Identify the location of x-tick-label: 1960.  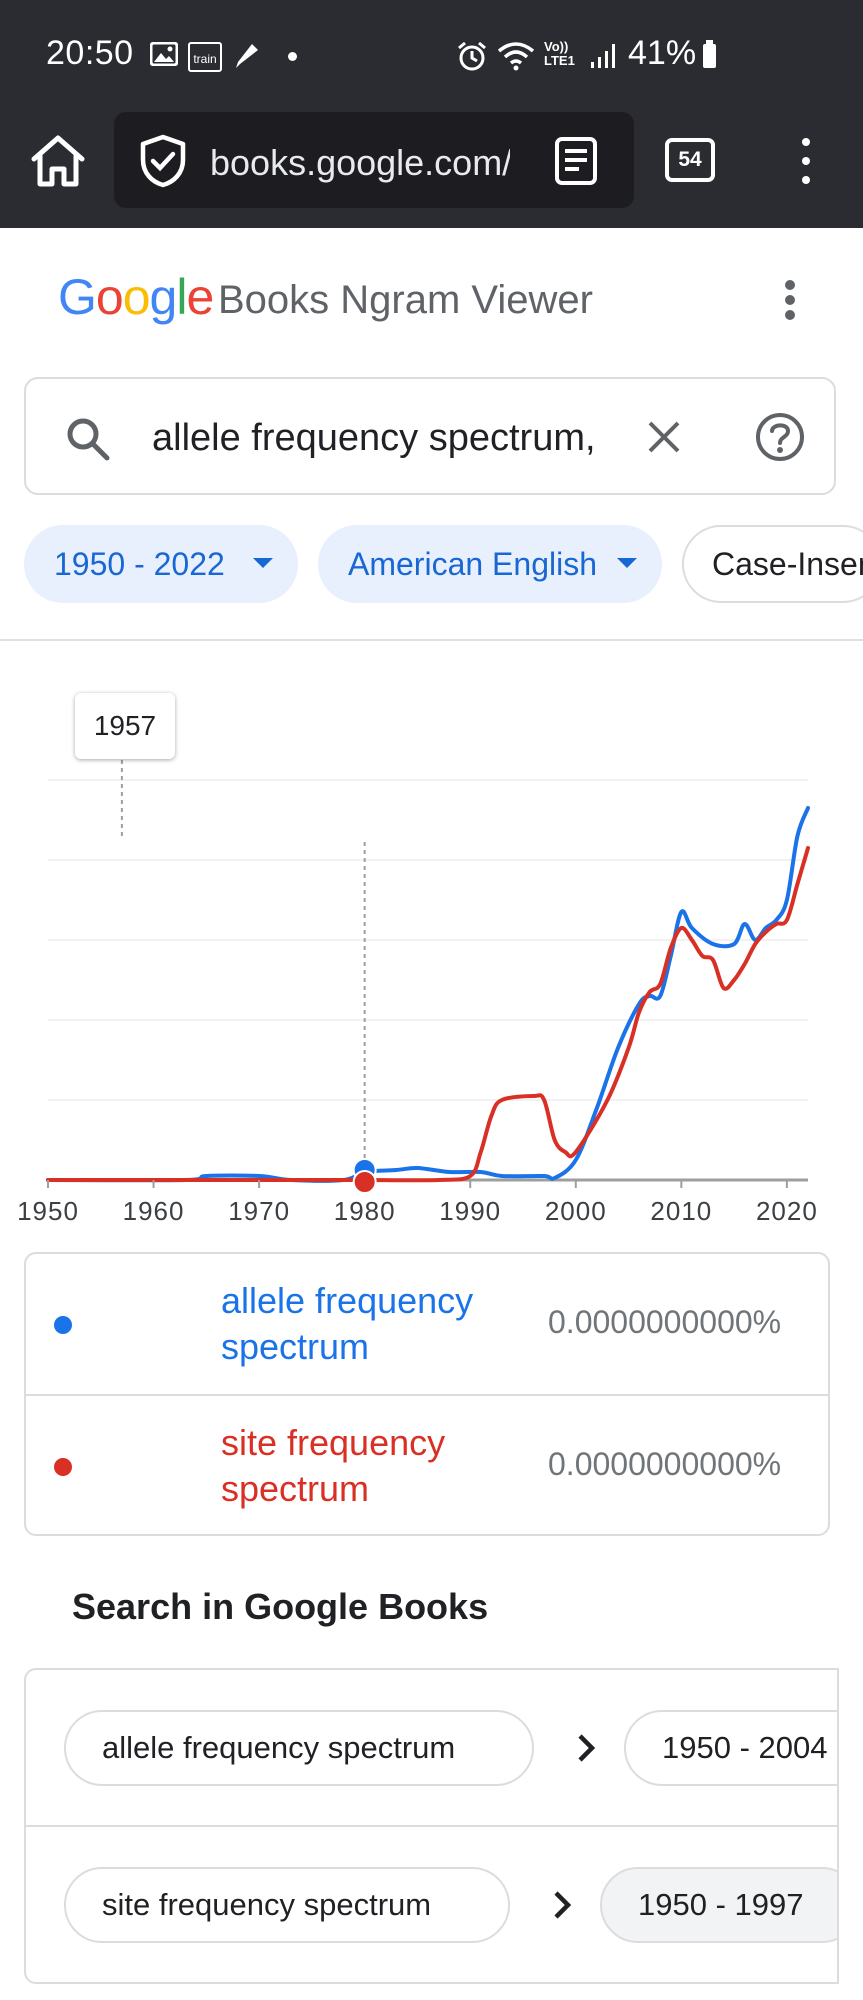
(154, 1211).